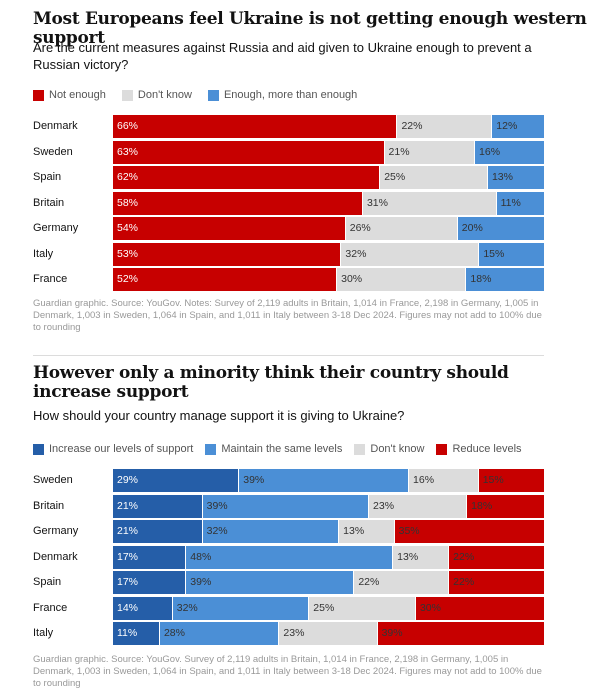  What do you see at coordinates (429, 203) in the screenshot?
I see `bar-segment-don-t-know: 31%` at bounding box center [429, 203].